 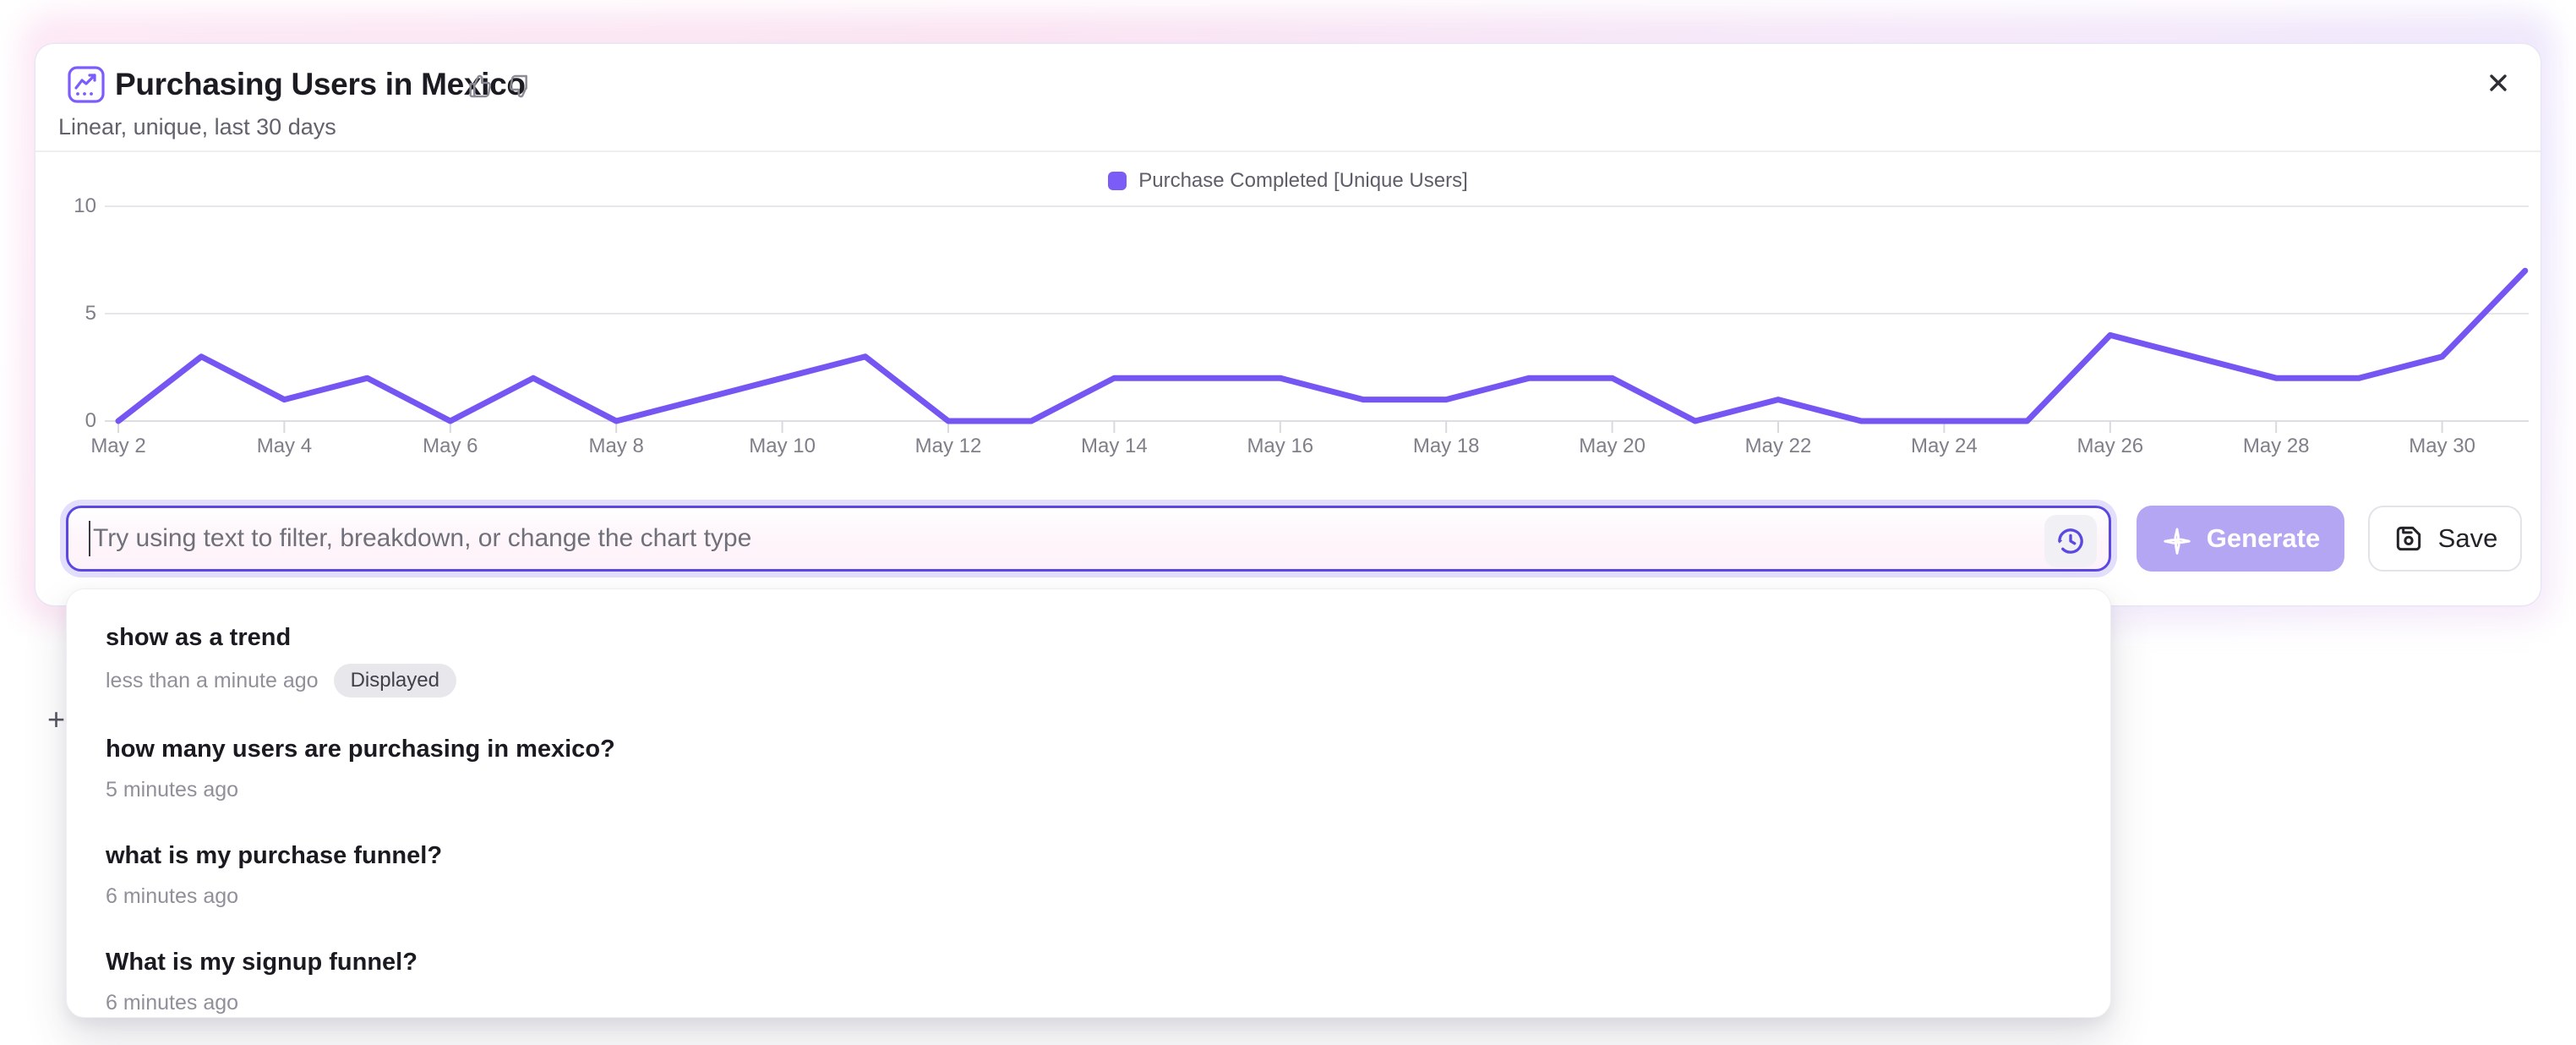 What do you see at coordinates (1117, 181) in the screenshot?
I see `legend-swatch` at bounding box center [1117, 181].